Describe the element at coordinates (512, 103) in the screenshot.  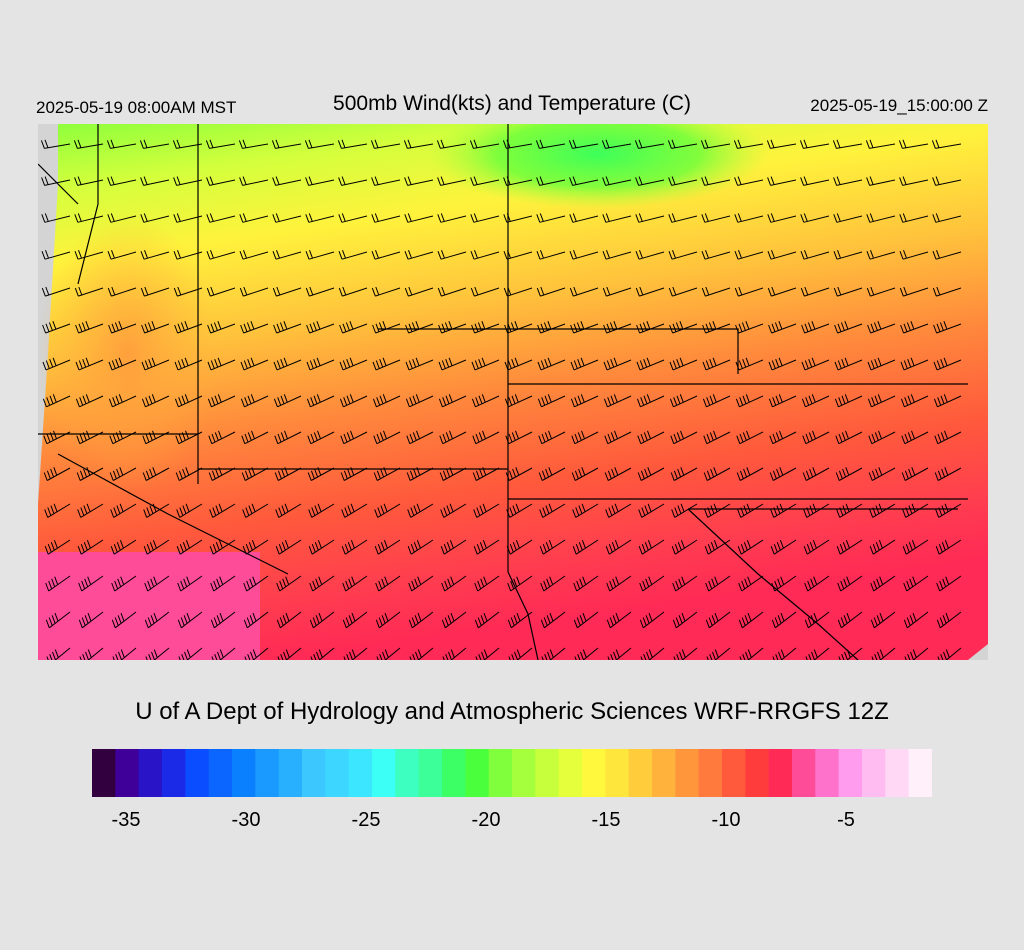
I see `map-title: 500mb Wind(kts) and Temperature (C)` at that location.